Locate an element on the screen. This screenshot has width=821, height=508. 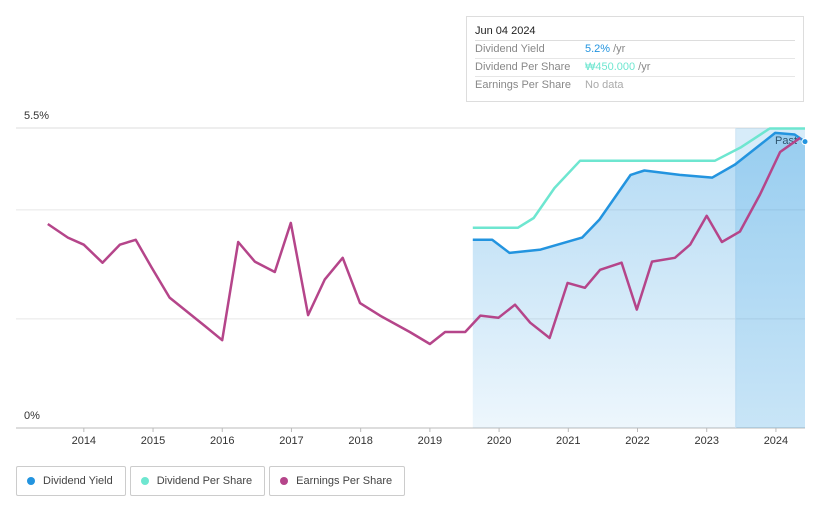
x-tick-label: 2014 is located at coordinates (84, 441).